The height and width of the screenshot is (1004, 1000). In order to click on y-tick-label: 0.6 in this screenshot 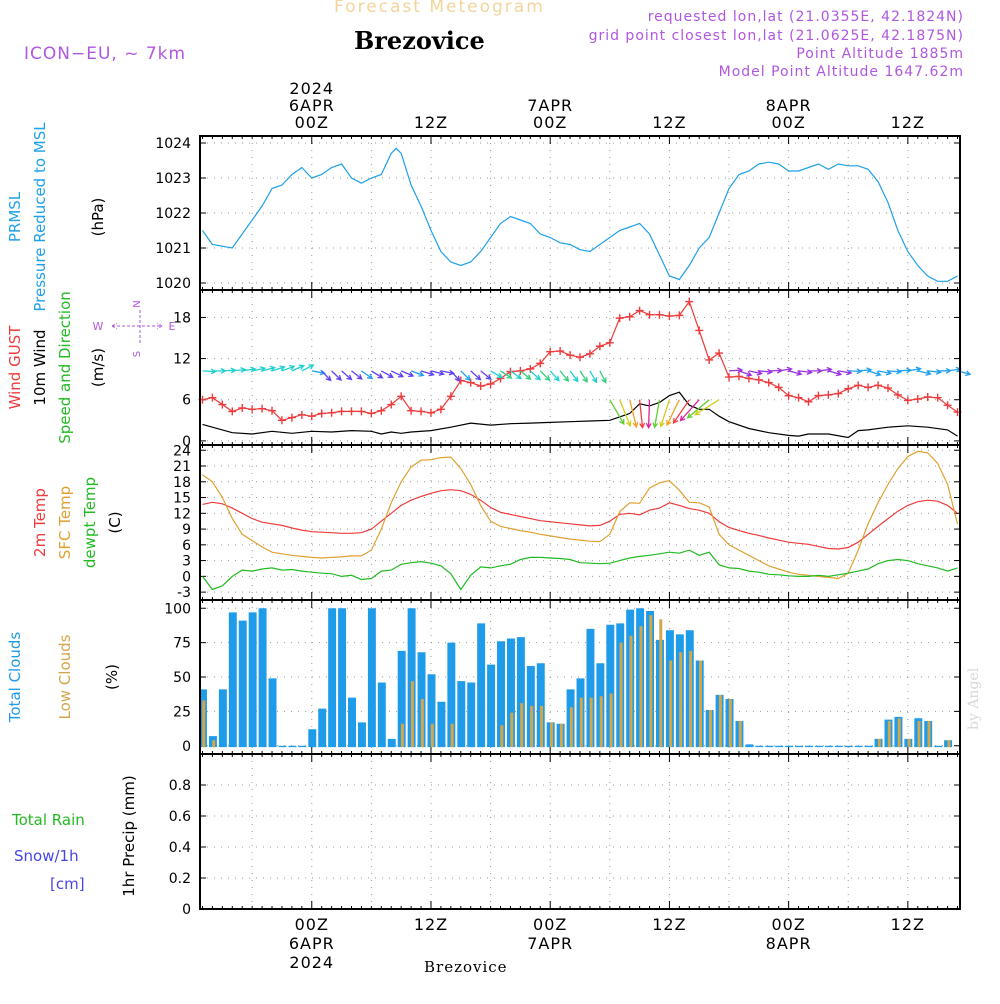, I will do `click(180, 817)`.